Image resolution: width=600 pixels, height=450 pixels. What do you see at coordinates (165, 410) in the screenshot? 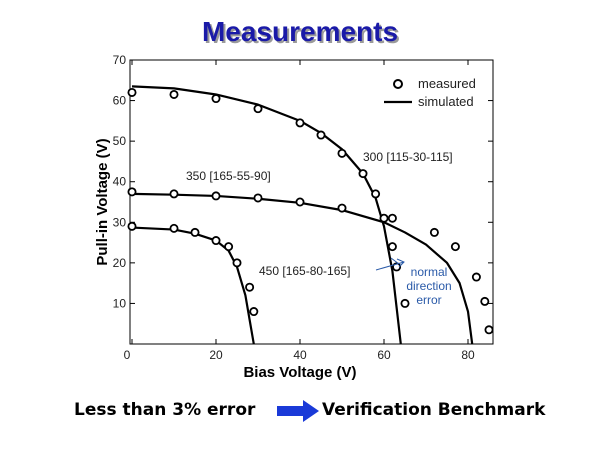
I see `footer-left-text: Less than 3% error` at bounding box center [165, 410].